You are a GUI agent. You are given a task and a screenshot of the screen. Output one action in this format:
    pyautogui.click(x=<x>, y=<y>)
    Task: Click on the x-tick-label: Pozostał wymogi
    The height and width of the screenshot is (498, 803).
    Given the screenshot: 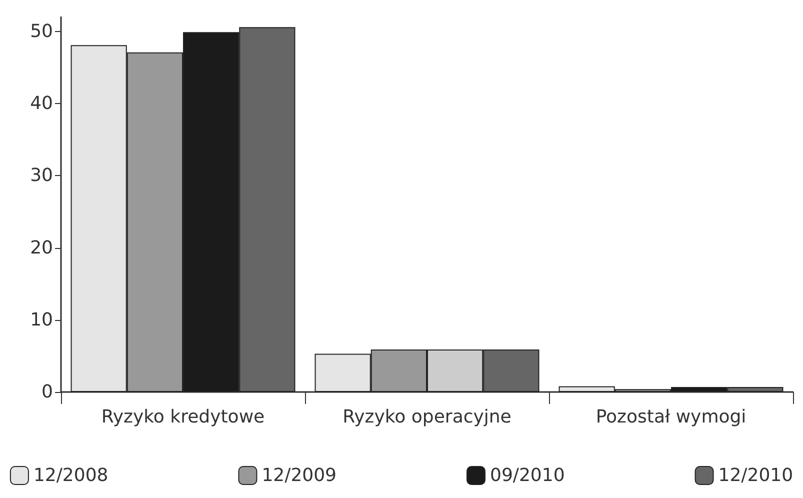 What is the action you would take?
    pyautogui.click(x=671, y=417)
    